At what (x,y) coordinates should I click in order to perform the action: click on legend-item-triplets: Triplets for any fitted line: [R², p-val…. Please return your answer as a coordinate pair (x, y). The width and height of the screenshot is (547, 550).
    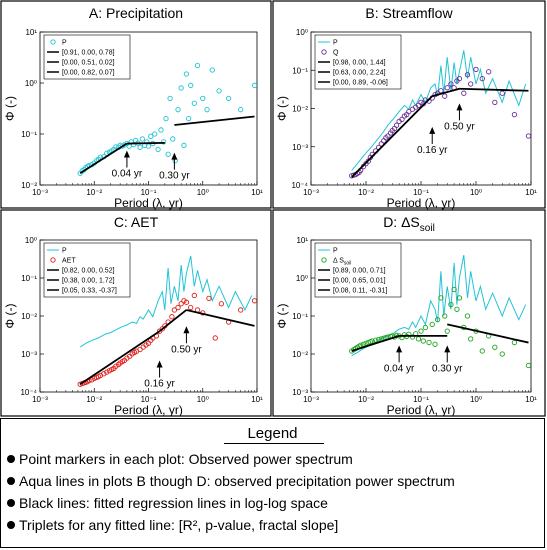
    Looking at the image, I should click on (231, 525).